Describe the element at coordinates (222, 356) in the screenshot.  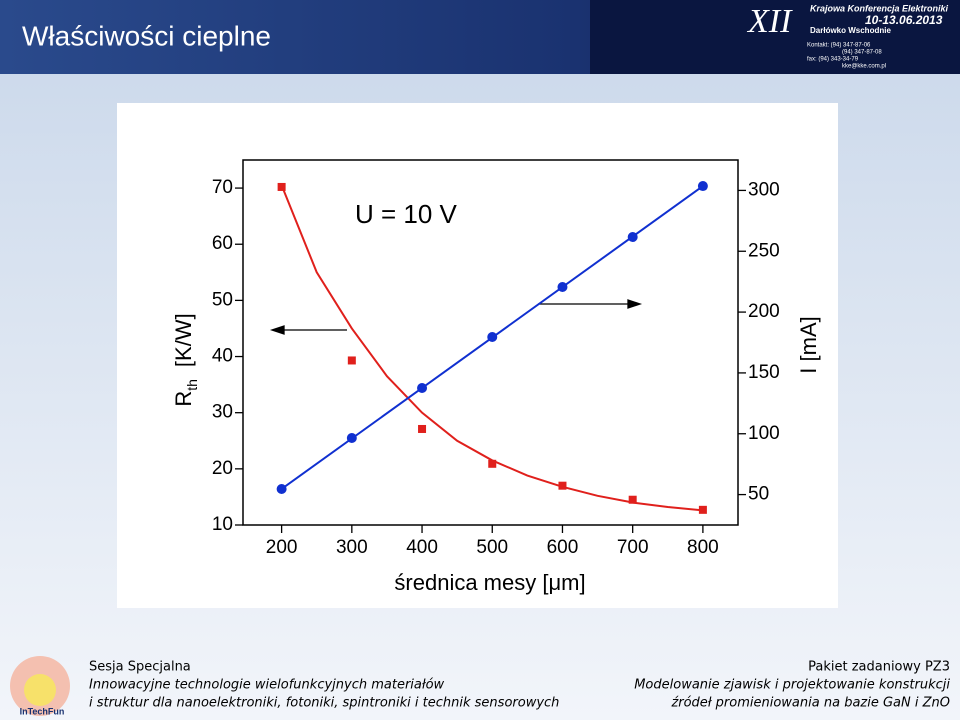
I see `y-tick-label: 40` at that location.